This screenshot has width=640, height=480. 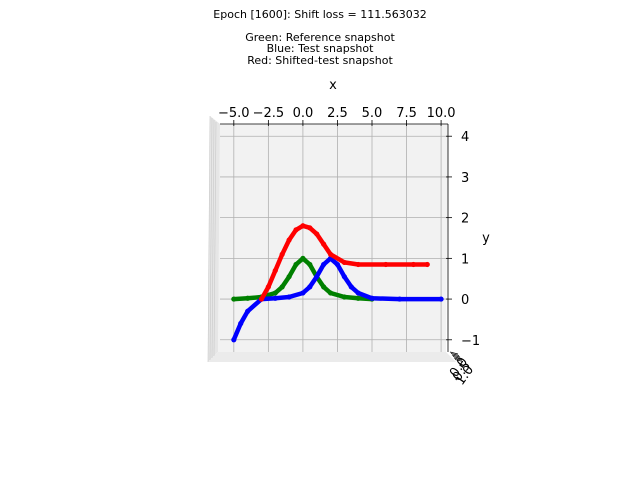 I want to click on x-tick-label: 2.5, so click(x=337, y=113).